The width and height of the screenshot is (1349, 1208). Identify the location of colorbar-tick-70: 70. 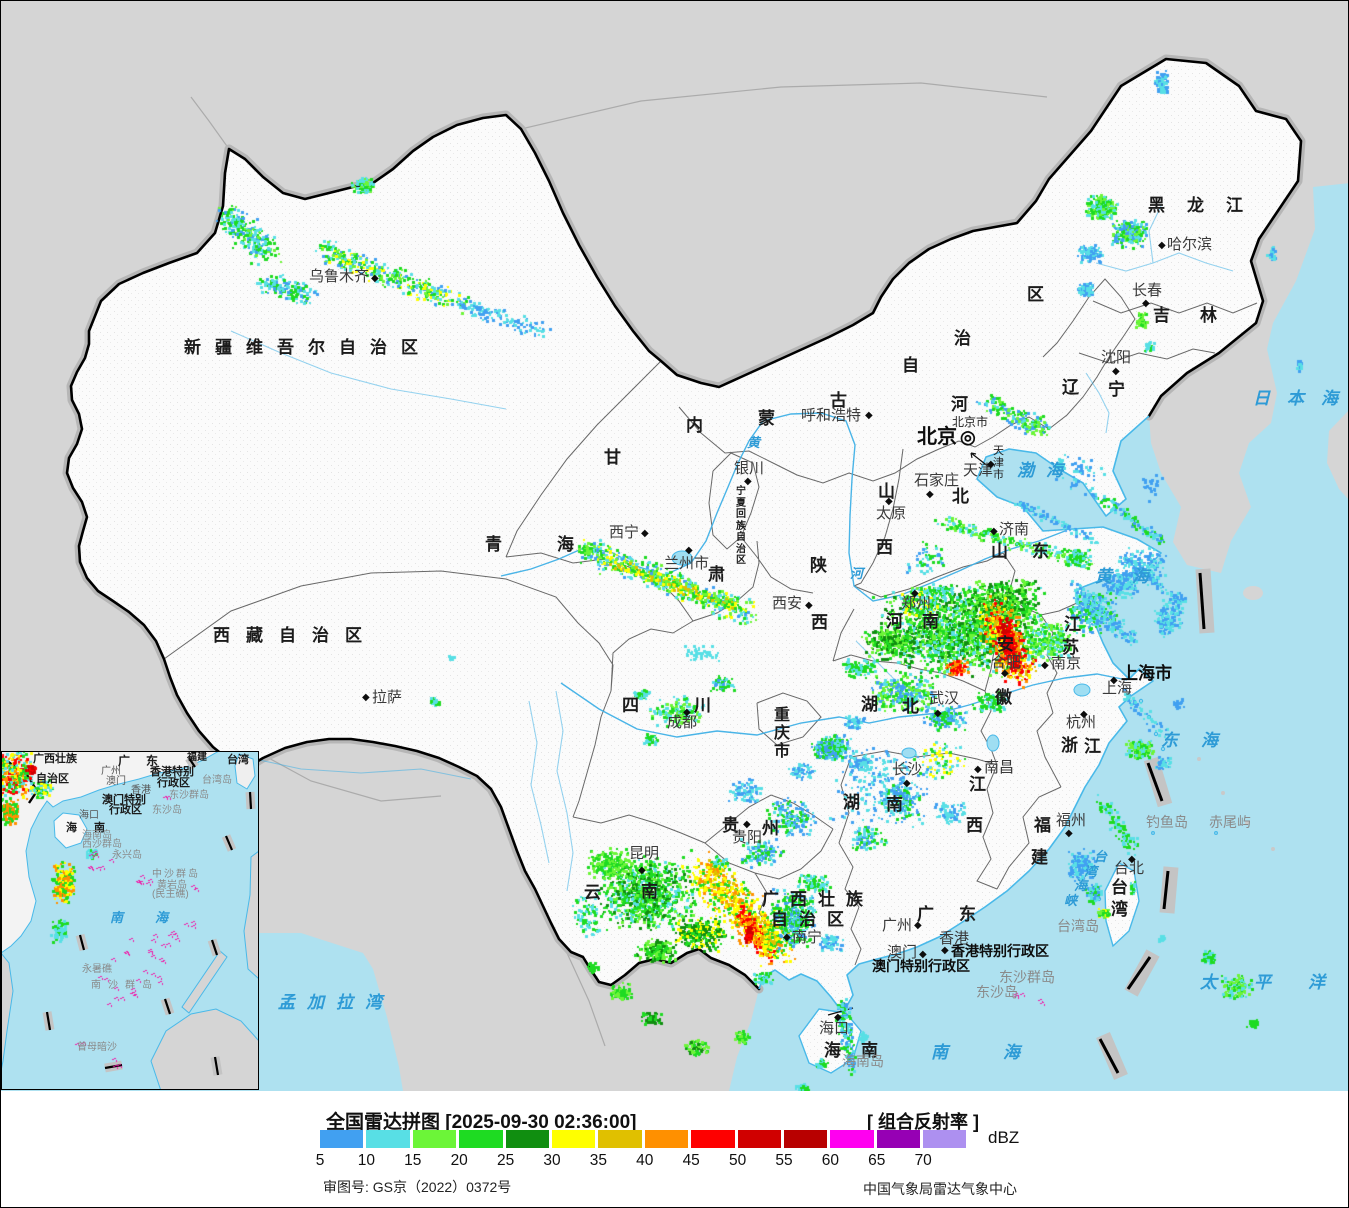
(923, 1160).